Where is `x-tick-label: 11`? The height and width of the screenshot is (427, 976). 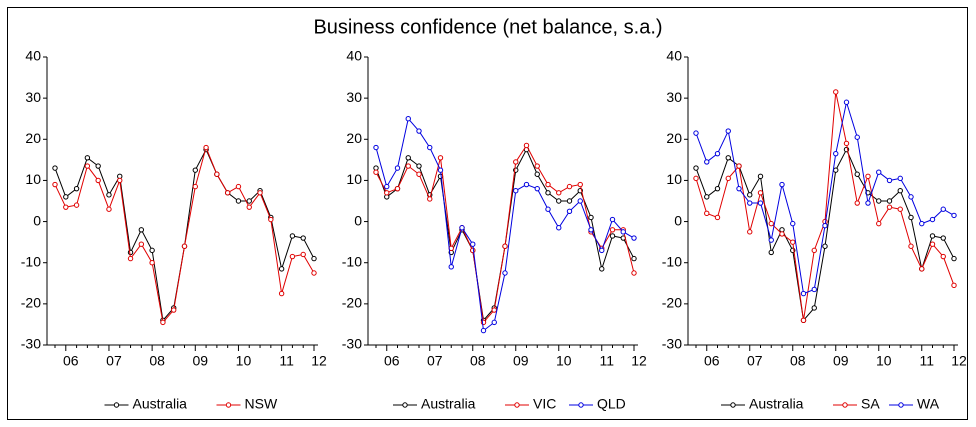
x-tick-label: 11 is located at coordinates (606, 361).